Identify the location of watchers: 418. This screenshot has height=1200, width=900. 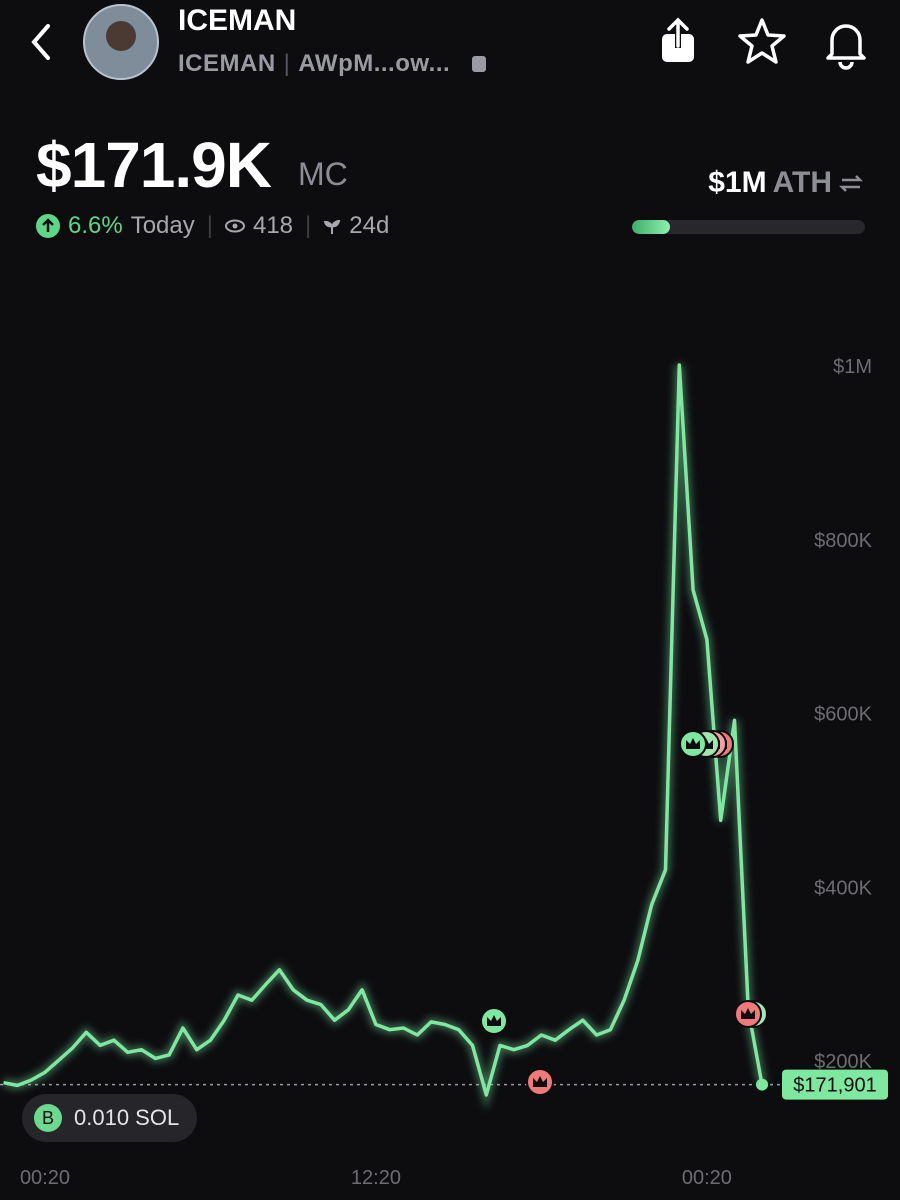
(273, 225).